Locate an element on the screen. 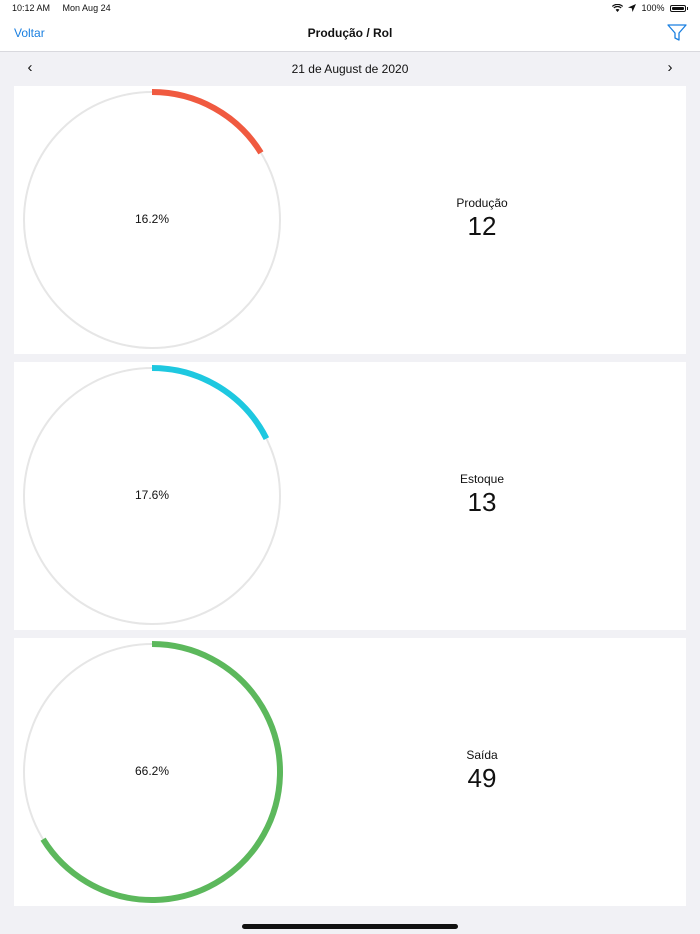 The width and height of the screenshot is (700, 934). navbar: Voltar Produção / Rol is located at coordinates (350, 34).